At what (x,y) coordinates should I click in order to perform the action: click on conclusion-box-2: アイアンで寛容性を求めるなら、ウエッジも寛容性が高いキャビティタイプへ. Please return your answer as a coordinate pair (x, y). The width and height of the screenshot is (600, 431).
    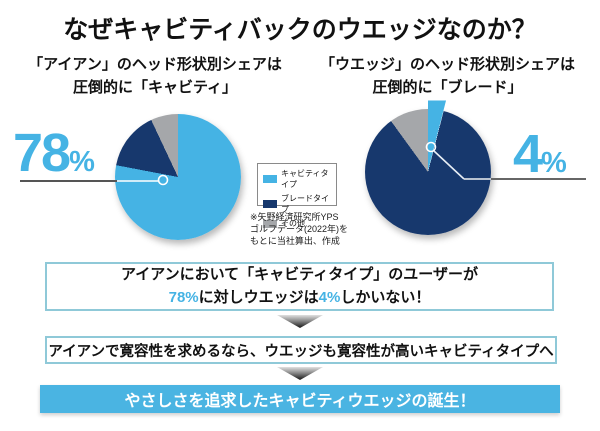
    Looking at the image, I should click on (301, 350).